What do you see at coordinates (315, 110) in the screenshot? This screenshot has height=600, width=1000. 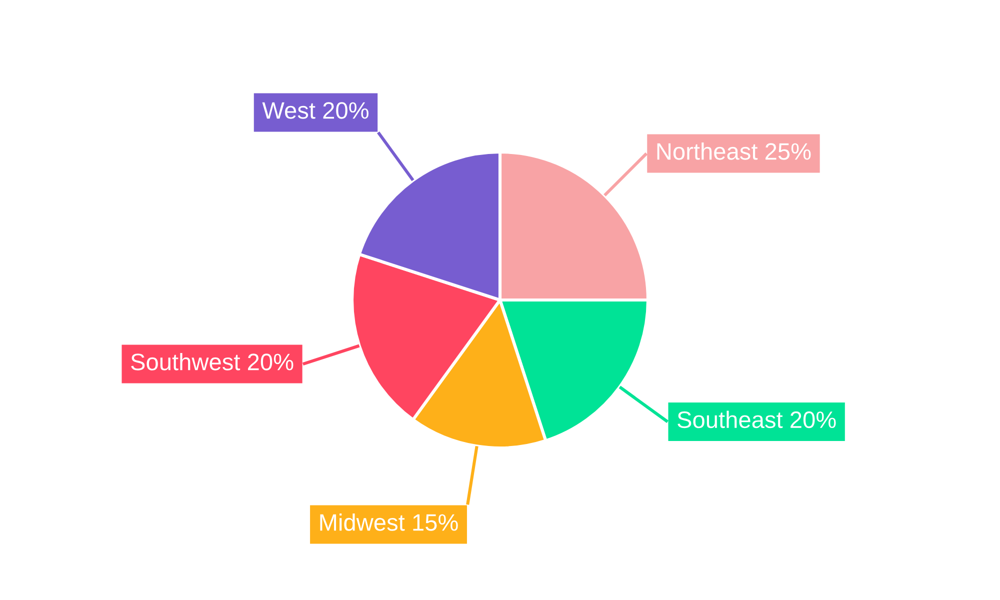 I see `slice-label: West 20%` at bounding box center [315, 110].